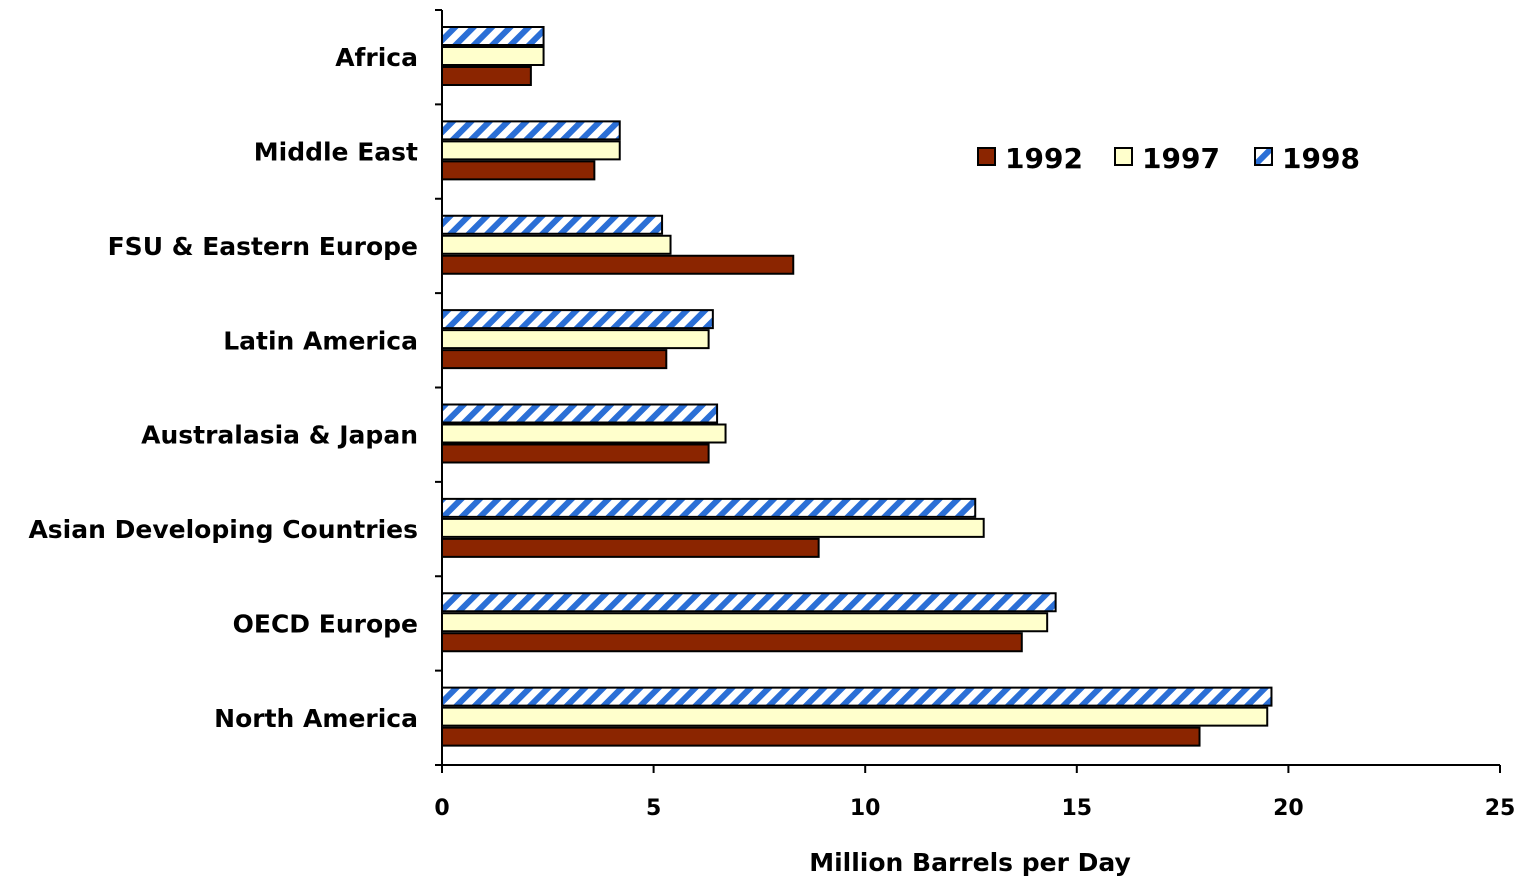 Image resolution: width=1531 pixels, height=879 pixels. I want to click on category-label: Africa, so click(376, 57).